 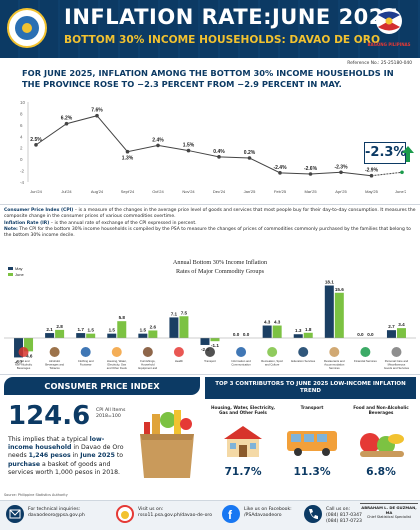 What do you see at coordinates (312, 441) in the screenshot?
I see `contributor-transport: Transport 11.3%` at bounding box center [312, 441].